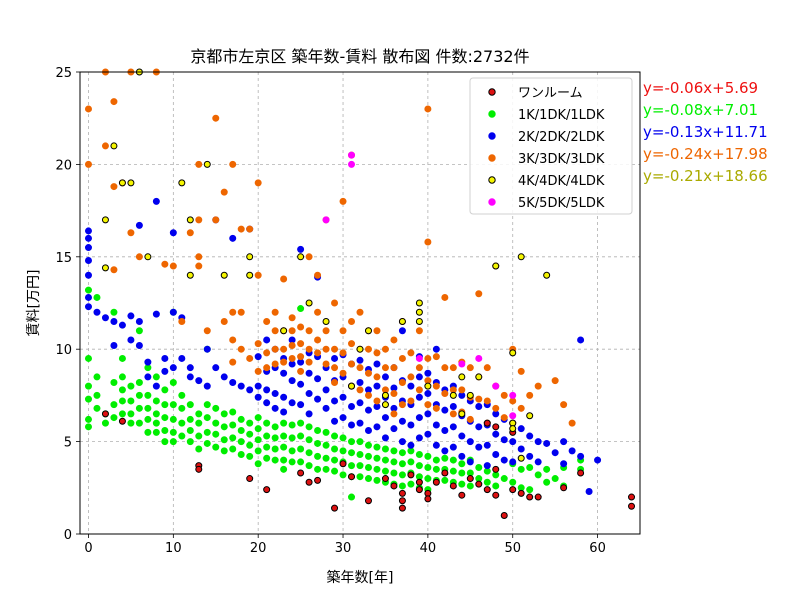 The height and width of the screenshot is (600, 800). I want to click on trend-equation: y=-0.21x+18.66, so click(705, 176).